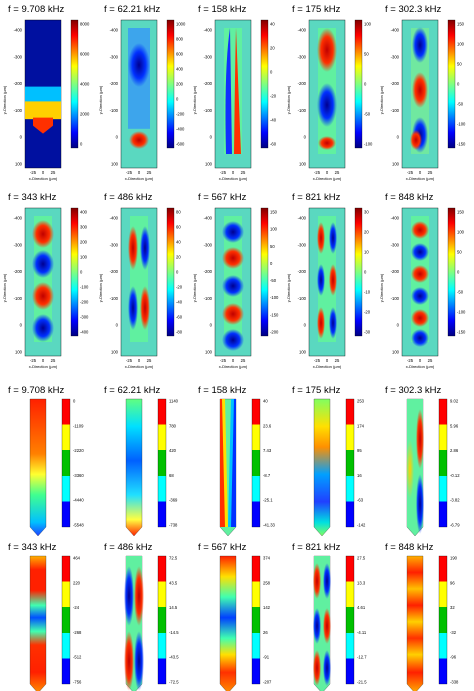 The width and height of the screenshot is (474, 691). What do you see at coordinates (85, 84) in the screenshot?
I see `colorbar-tick-label: 4000` at bounding box center [85, 84].